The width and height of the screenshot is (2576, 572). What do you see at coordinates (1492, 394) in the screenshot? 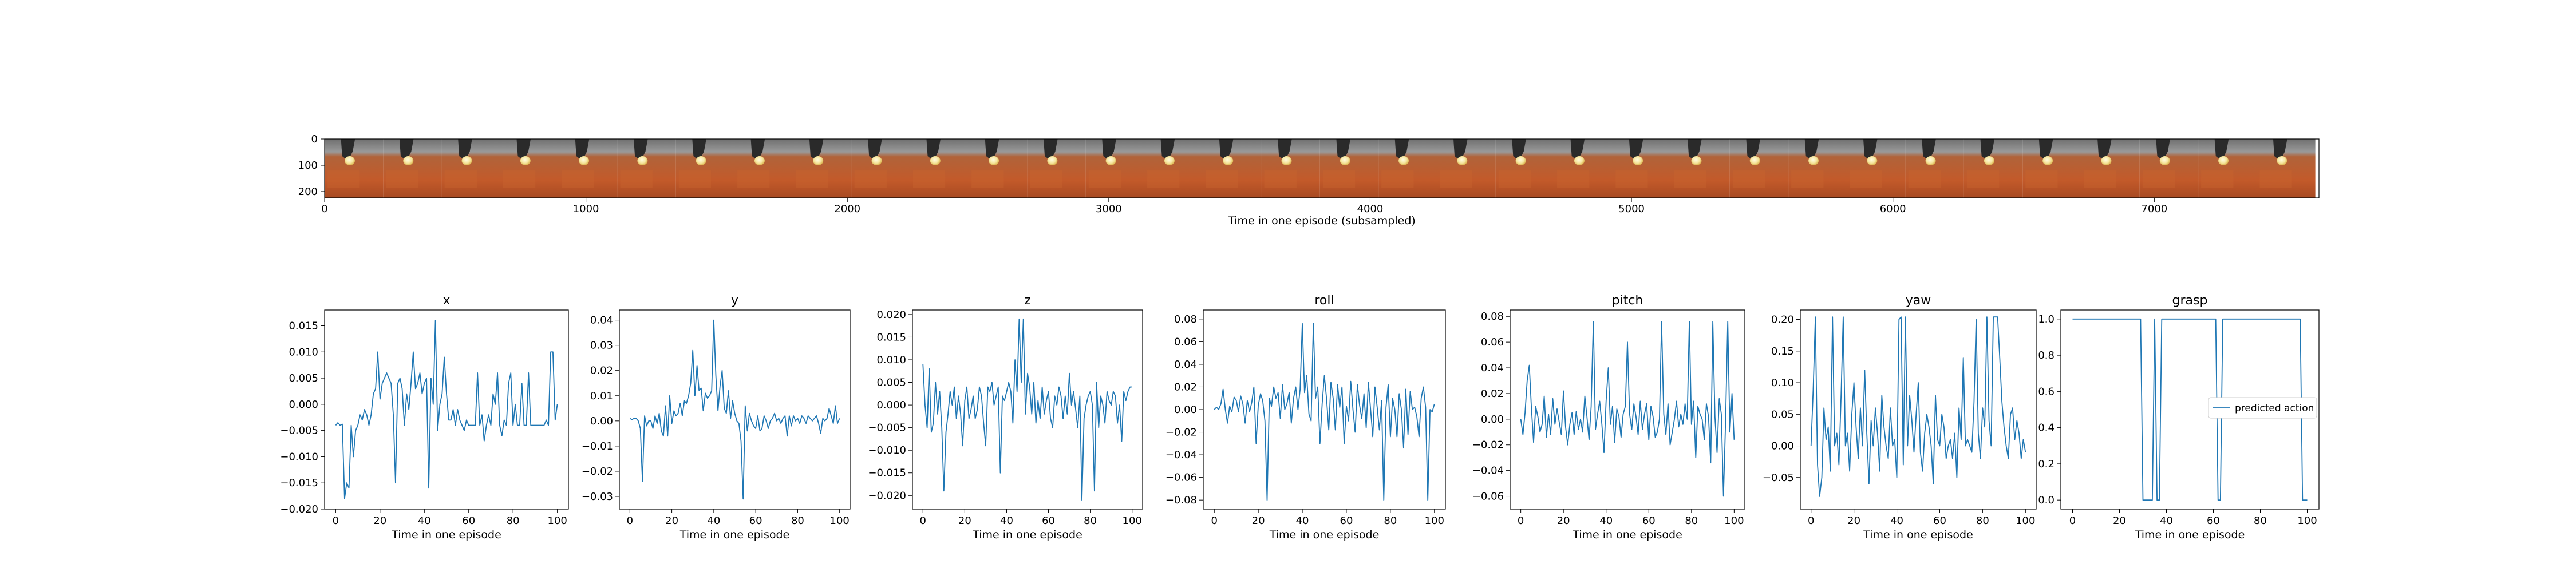
I see `y-tick-label: 0.02` at bounding box center [1492, 394].